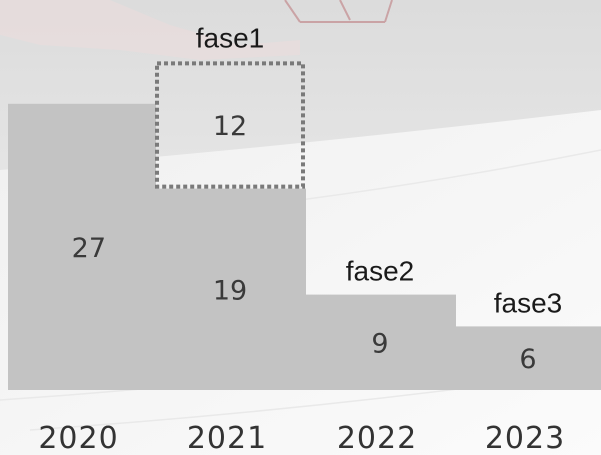  I want to click on value-label-2023: 6, so click(527, 359).